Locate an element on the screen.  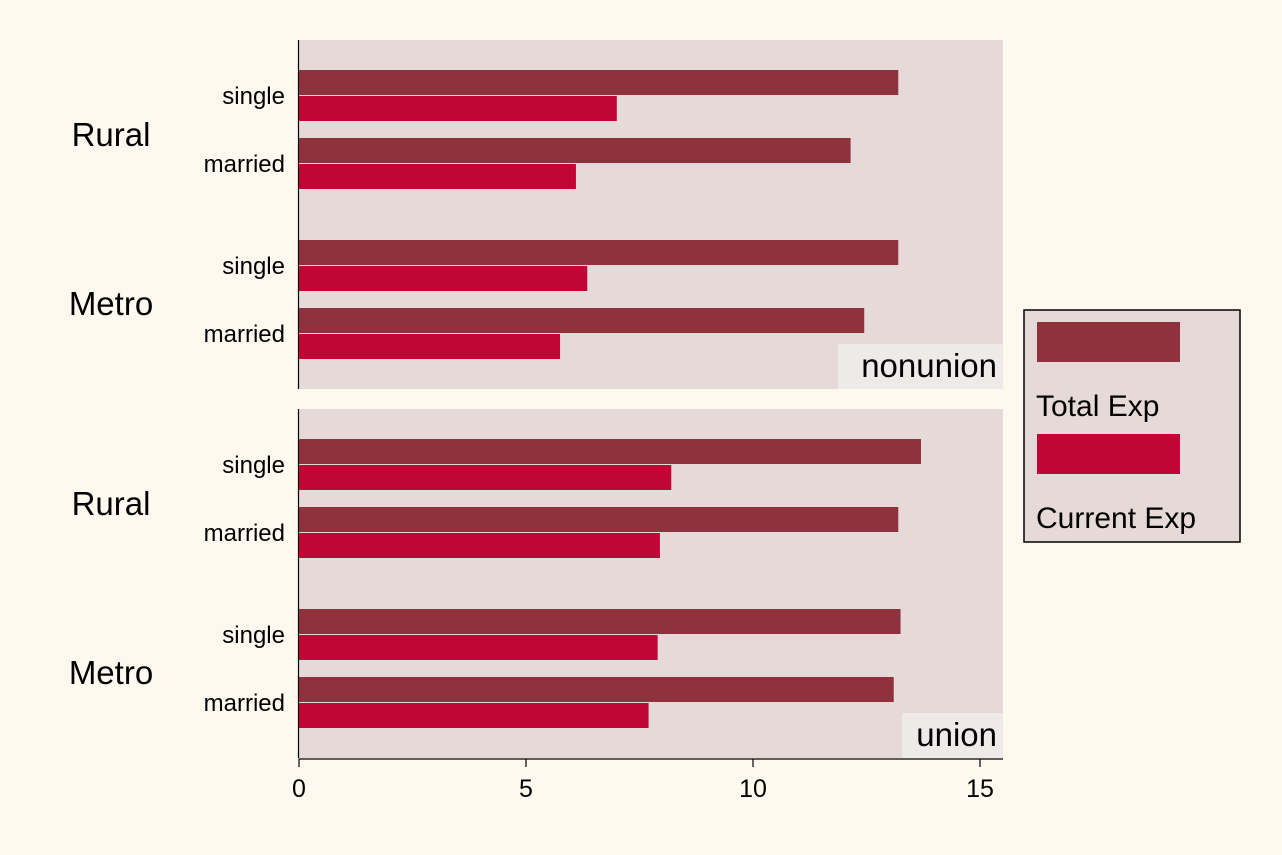
legend-swatch-current-exp is located at coordinates (1108, 454).